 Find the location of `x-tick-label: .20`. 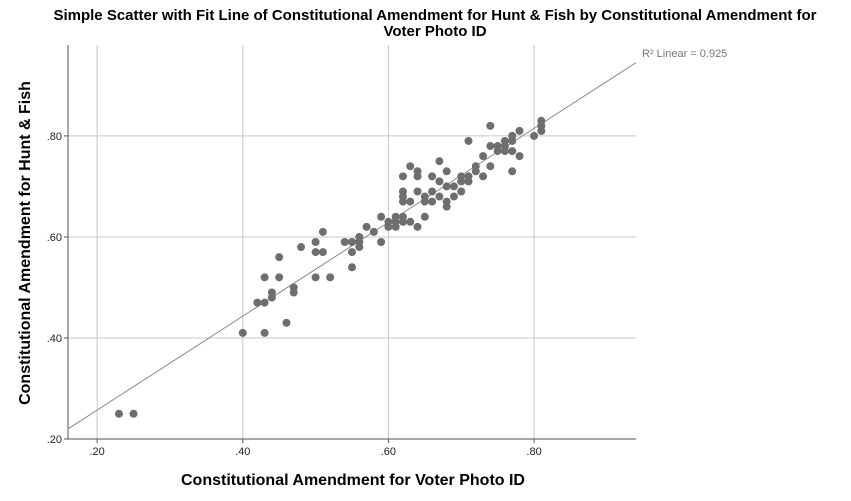

x-tick-label: .20 is located at coordinates (96, 452).